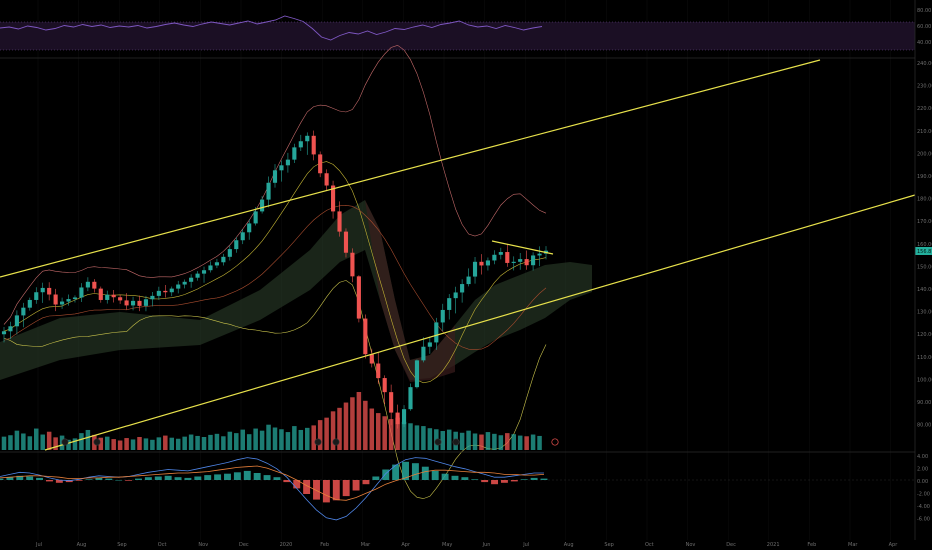  What do you see at coordinates (924, 252) in the screenshot?
I see `last-price-label: 156.87` at bounding box center [924, 252].